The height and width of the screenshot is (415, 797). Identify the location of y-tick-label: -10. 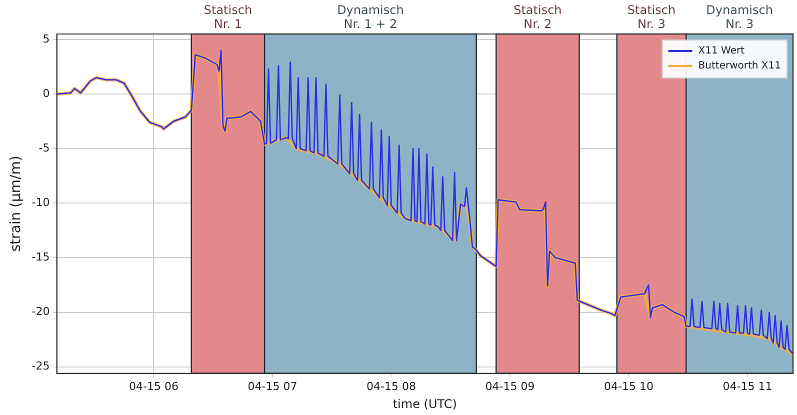
(41, 203).